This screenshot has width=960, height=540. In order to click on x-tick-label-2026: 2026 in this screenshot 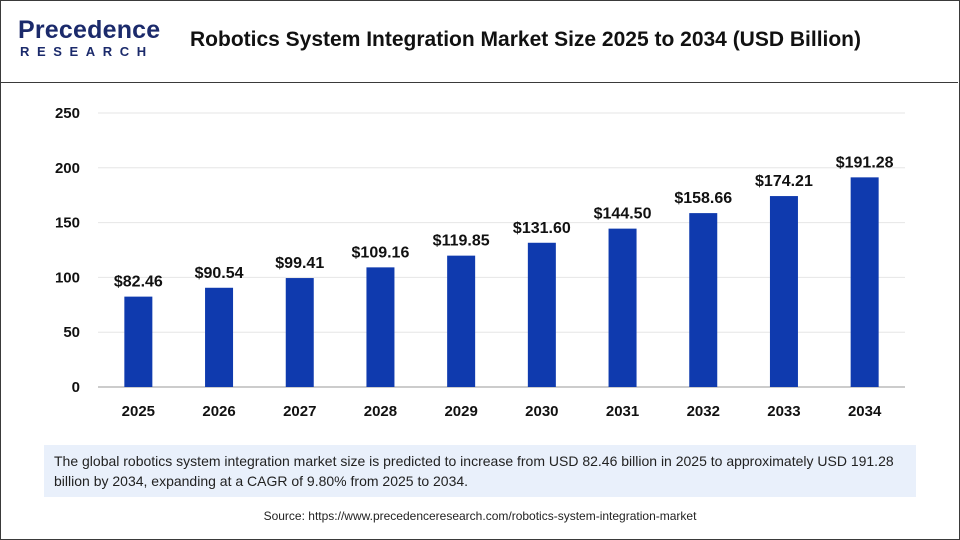, I will do `click(218, 411)`.